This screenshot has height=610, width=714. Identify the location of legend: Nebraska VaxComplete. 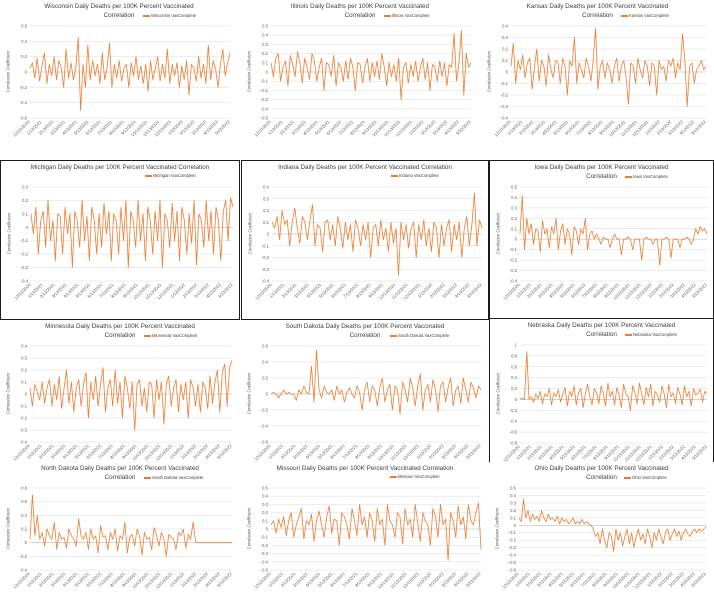
(651, 334).